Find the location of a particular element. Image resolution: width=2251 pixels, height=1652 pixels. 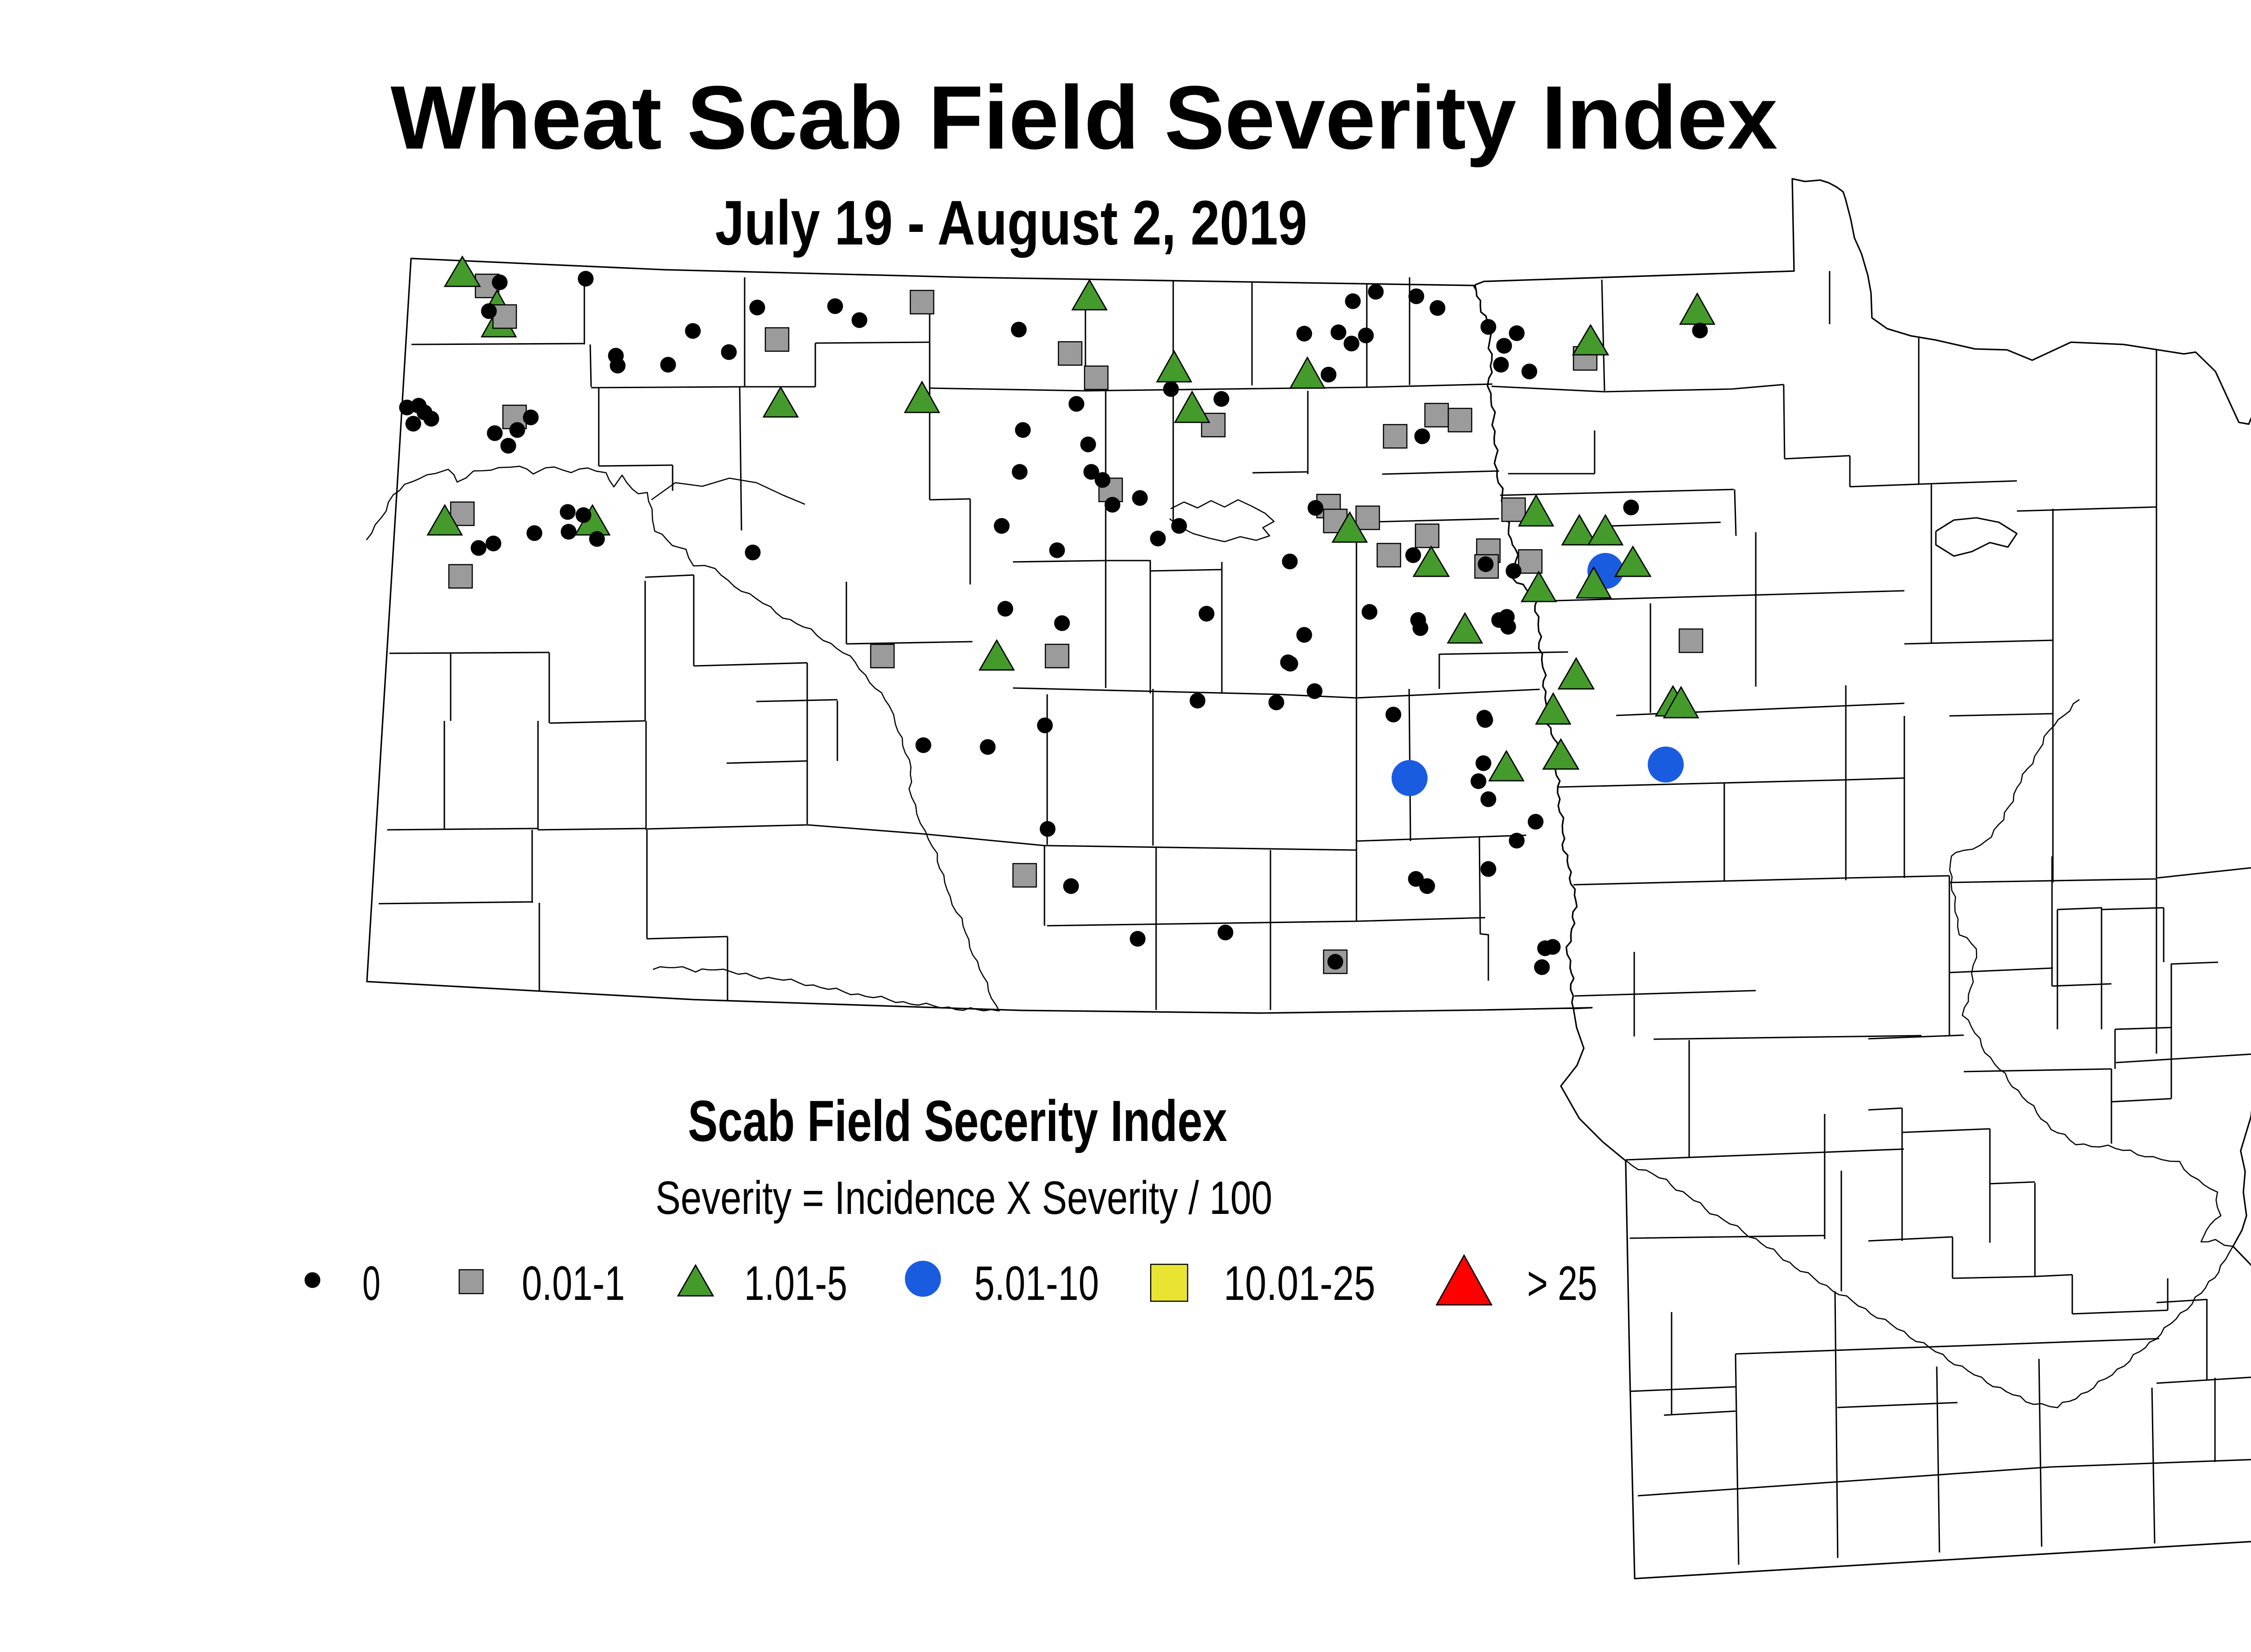

svg-text: Scab Field Secerity Index is located at coordinates (958, 1121).